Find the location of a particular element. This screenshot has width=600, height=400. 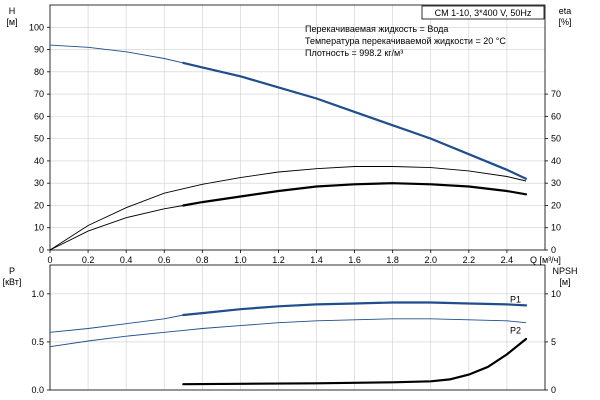

title-box is located at coordinates (483, 12).